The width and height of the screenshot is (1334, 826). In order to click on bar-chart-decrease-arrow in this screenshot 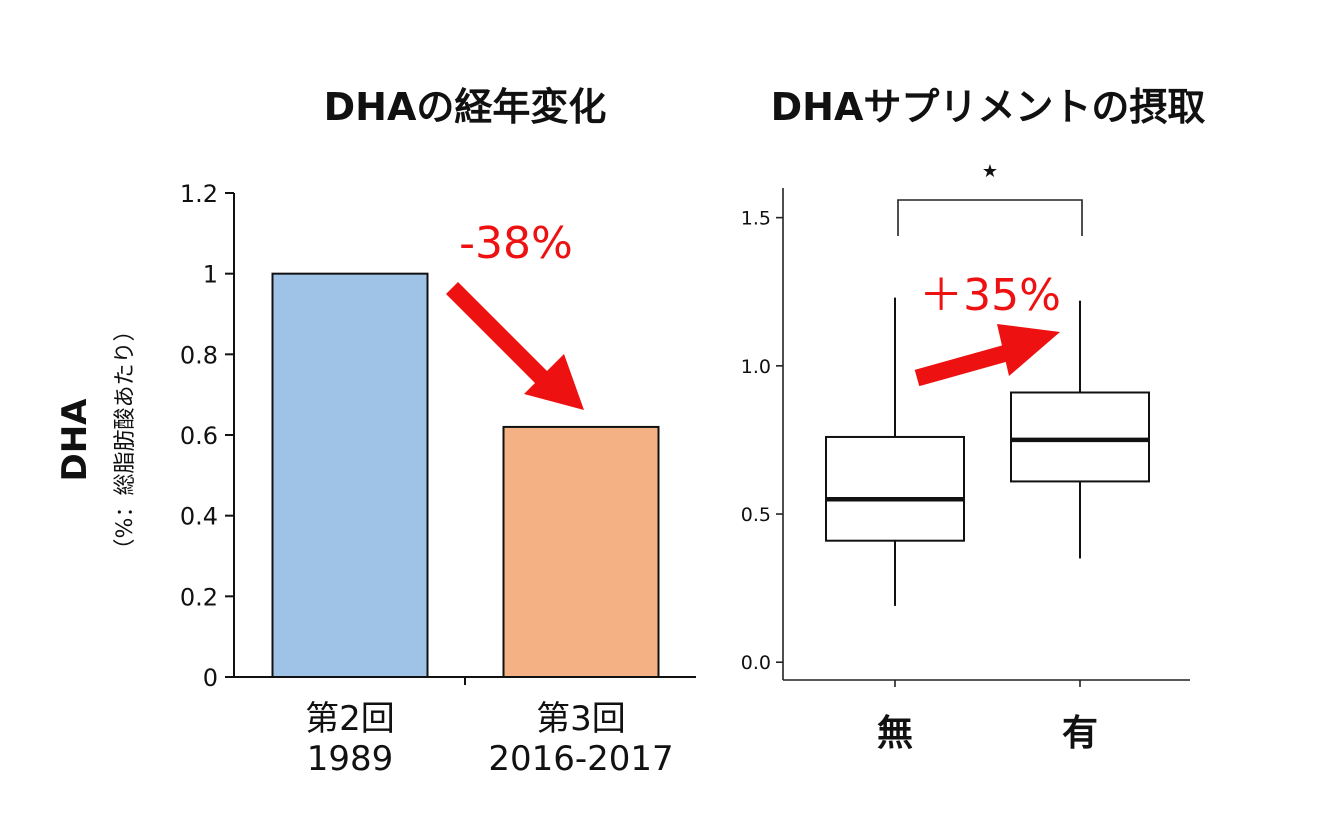, I will do `click(497, 333)`.